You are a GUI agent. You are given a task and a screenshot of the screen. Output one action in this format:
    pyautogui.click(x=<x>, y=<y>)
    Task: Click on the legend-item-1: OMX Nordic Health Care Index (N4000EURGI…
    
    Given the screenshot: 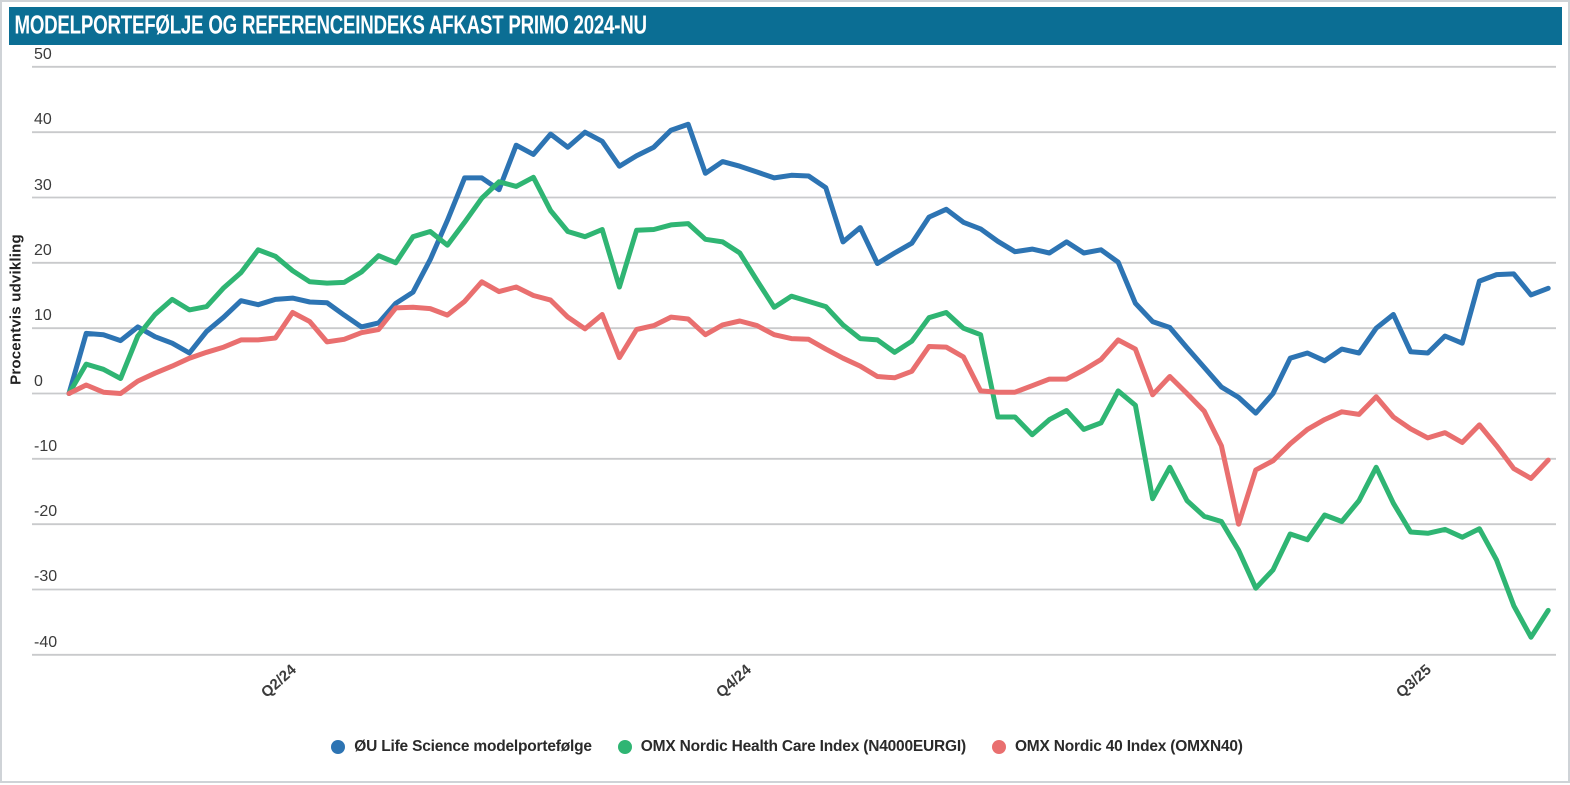 What is the action you would take?
    pyautogui.click(x=791, y=747)
    